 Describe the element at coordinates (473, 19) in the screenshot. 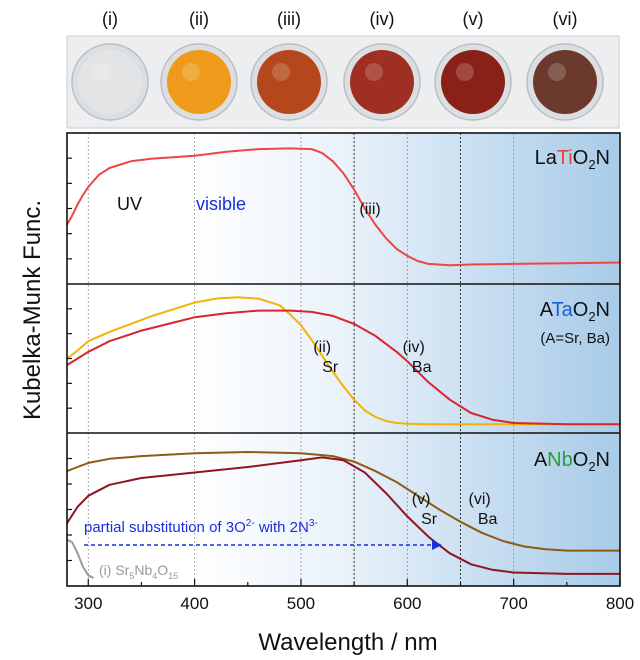

I see `sample-label: (v)` at that location.